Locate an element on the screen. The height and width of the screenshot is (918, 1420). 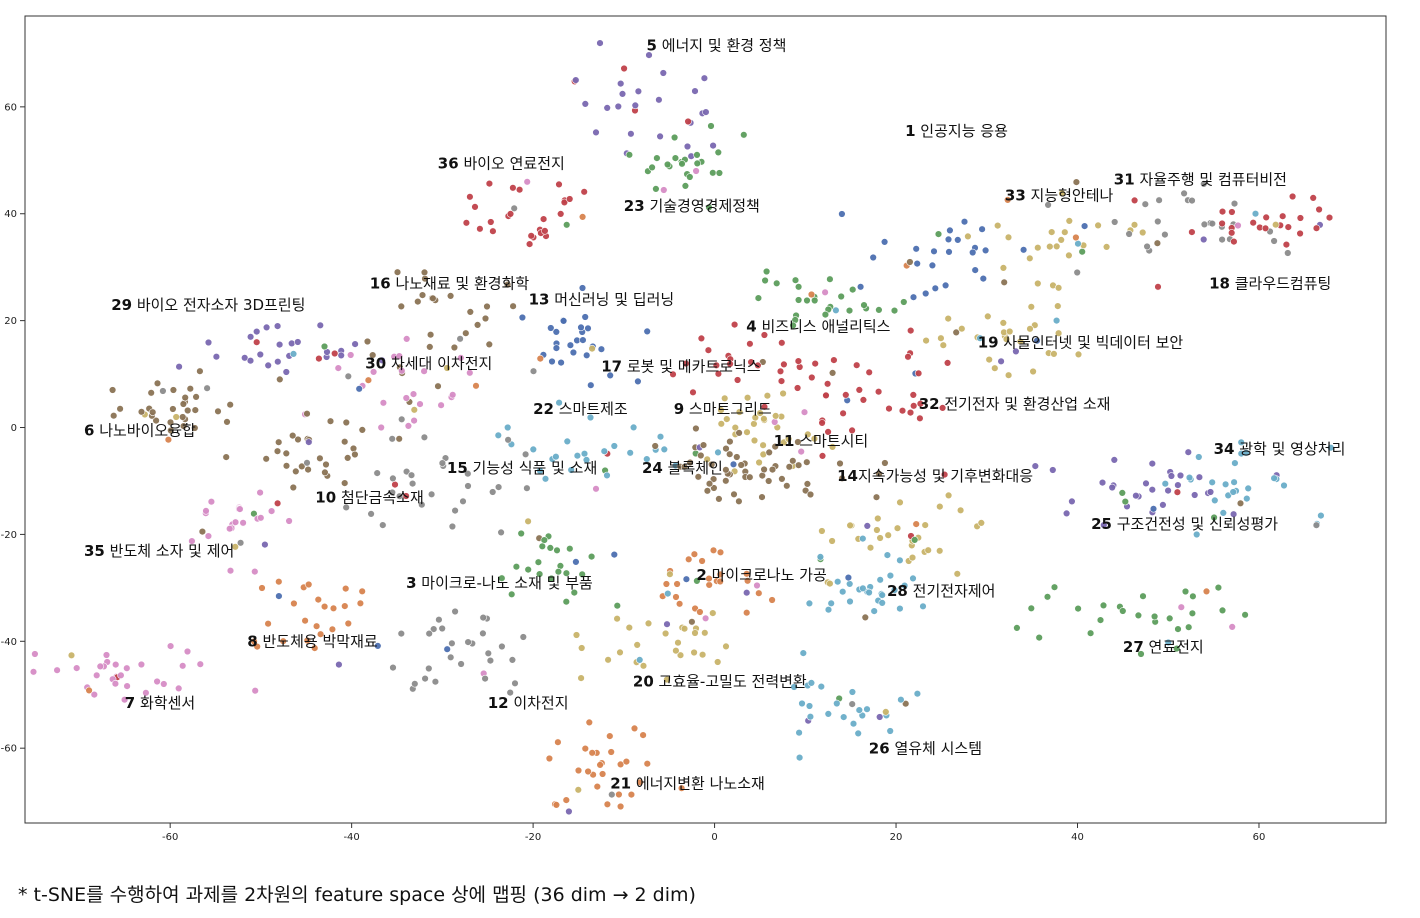
cluster-label: 21 에너지변환 나노소재 is located at coordinates (687, 783).